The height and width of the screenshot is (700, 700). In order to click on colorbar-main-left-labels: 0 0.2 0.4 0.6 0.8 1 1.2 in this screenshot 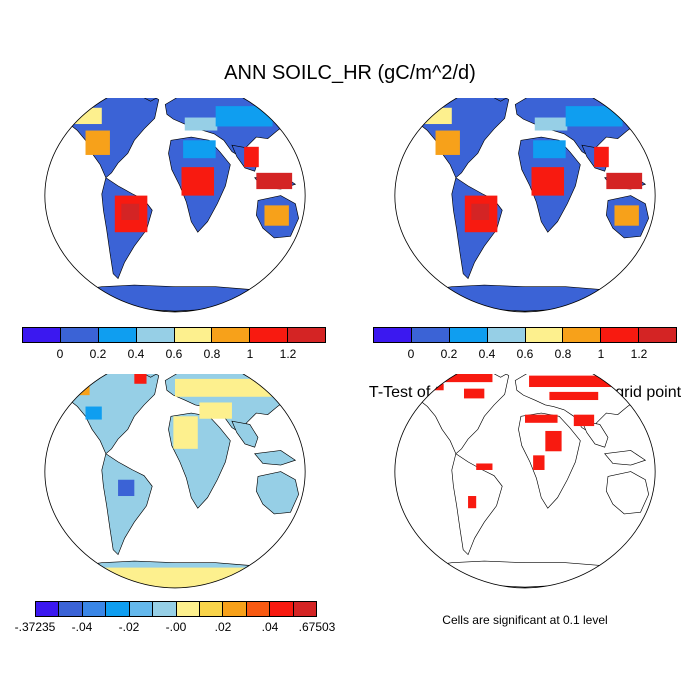, I will do `click(174, 355)`.